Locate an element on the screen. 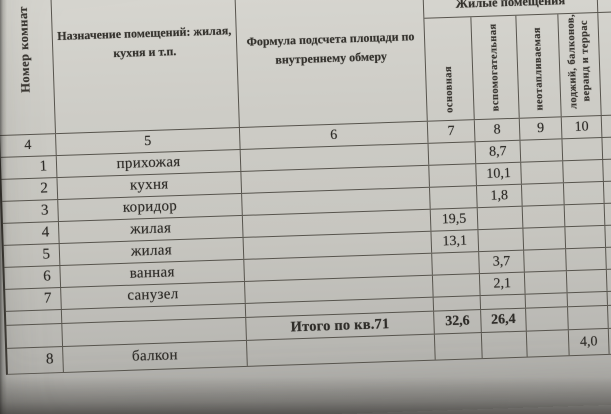 The width and height of the screenshot is (611, 414). column-number: 9 is located at coordinates (541, 128).